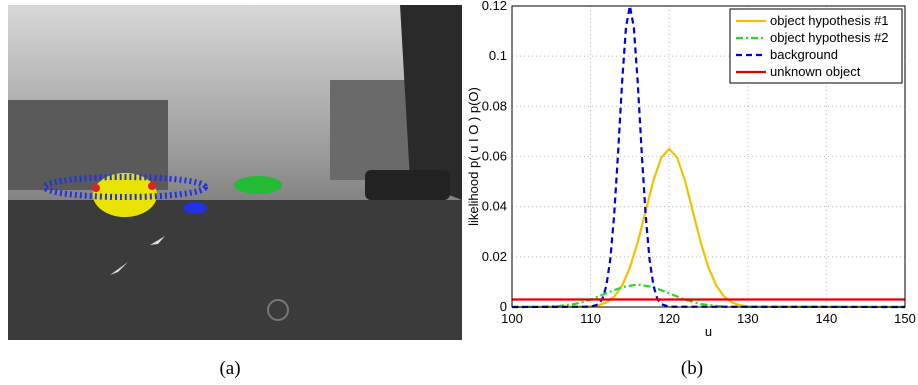 This screenshot has height=385, width=918. Describe the element at coordinates (229, 368) in the screenshot. I see `caption: (a)` at that location.